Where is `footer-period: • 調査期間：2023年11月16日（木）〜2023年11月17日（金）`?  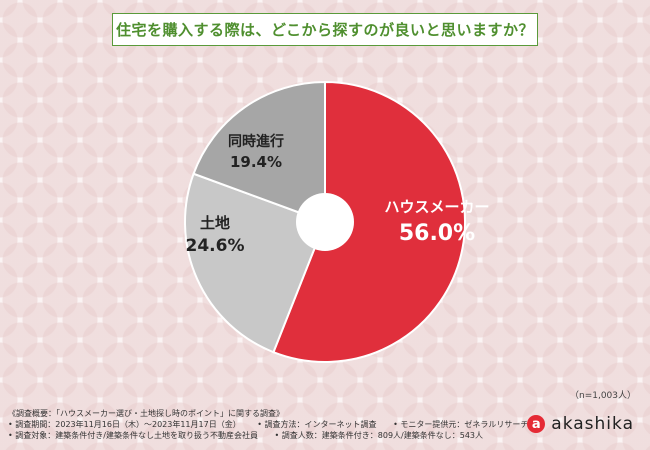
footer-period: • 調査期間：2023年11月16日（木）〜2023年11月17日（金） is located at coordinates (124, 424).